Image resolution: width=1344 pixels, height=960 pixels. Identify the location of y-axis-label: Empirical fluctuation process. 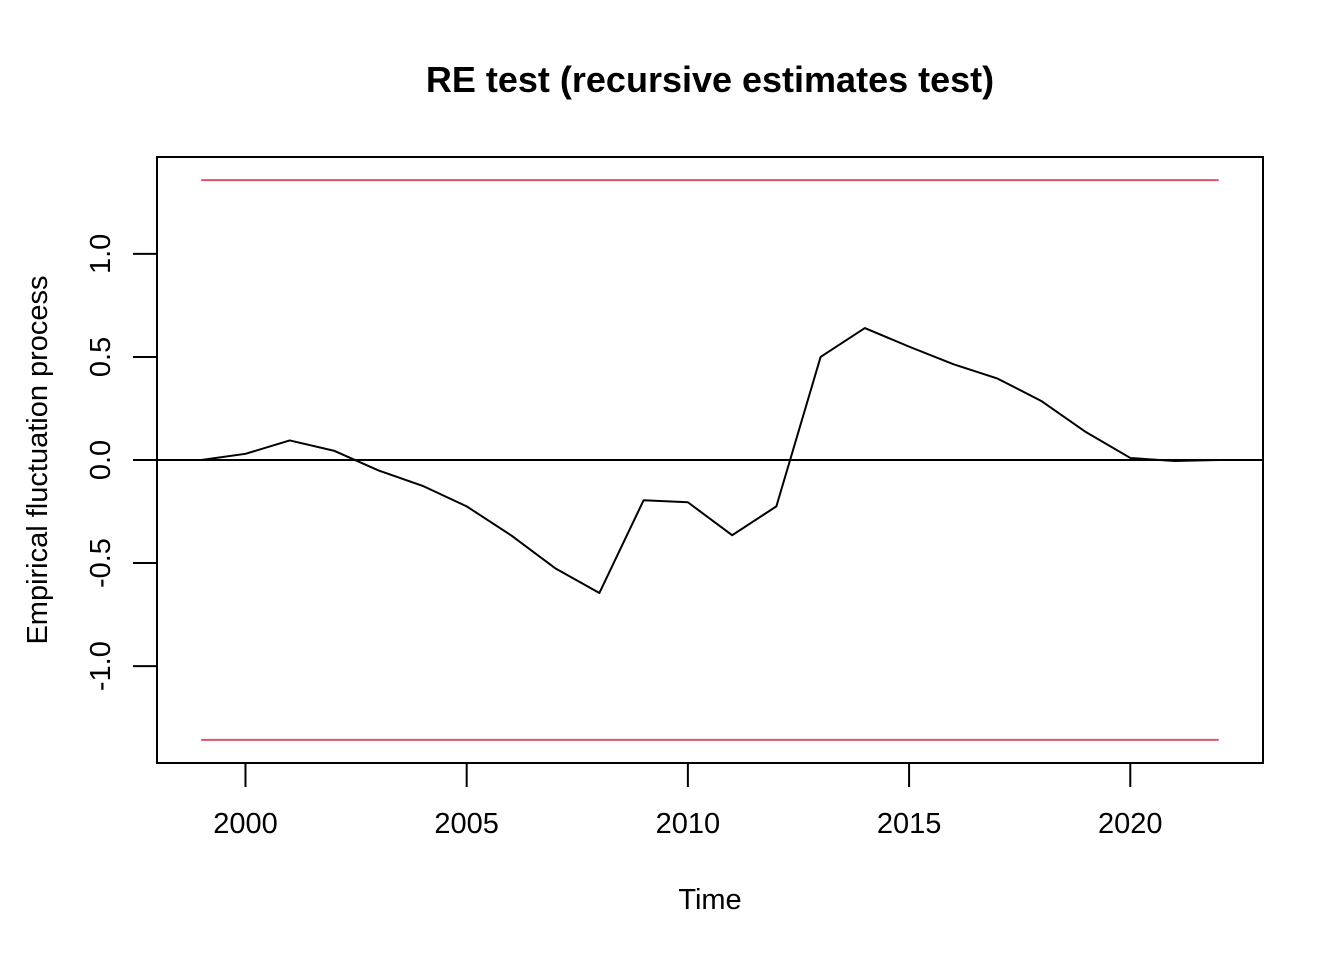
(38, 459).